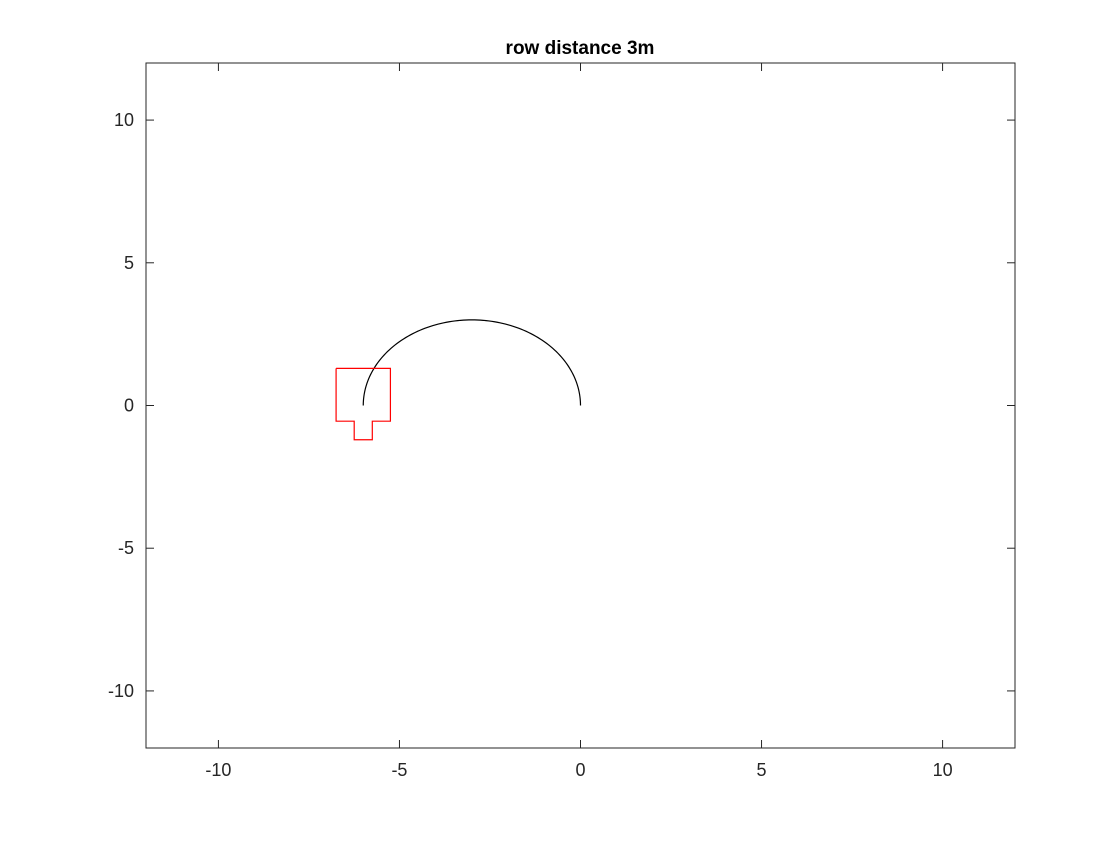 The width and height of the screenshot is (1120, 845). I want to click on series-group, so click(458, 380).